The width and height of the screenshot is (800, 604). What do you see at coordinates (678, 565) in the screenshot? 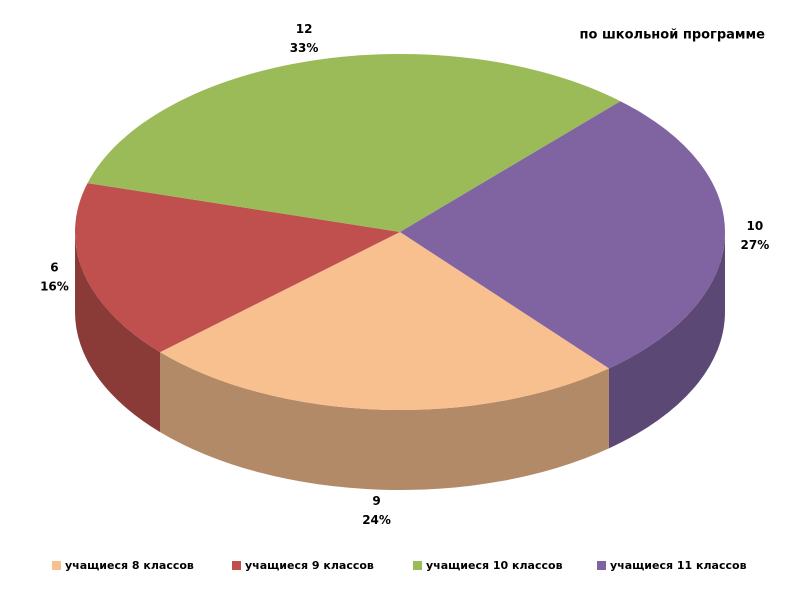
I see `legend-label: учащиеся 11 классов` at bounding box center [678, 565].